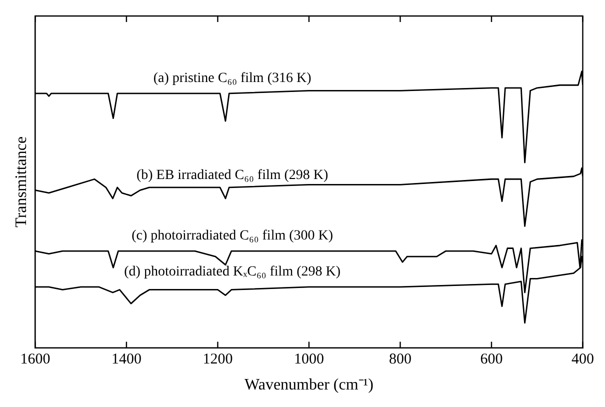 This screenshot has height=407, width=605. I want to click on x-tick-label: 400, so click(583, 360).